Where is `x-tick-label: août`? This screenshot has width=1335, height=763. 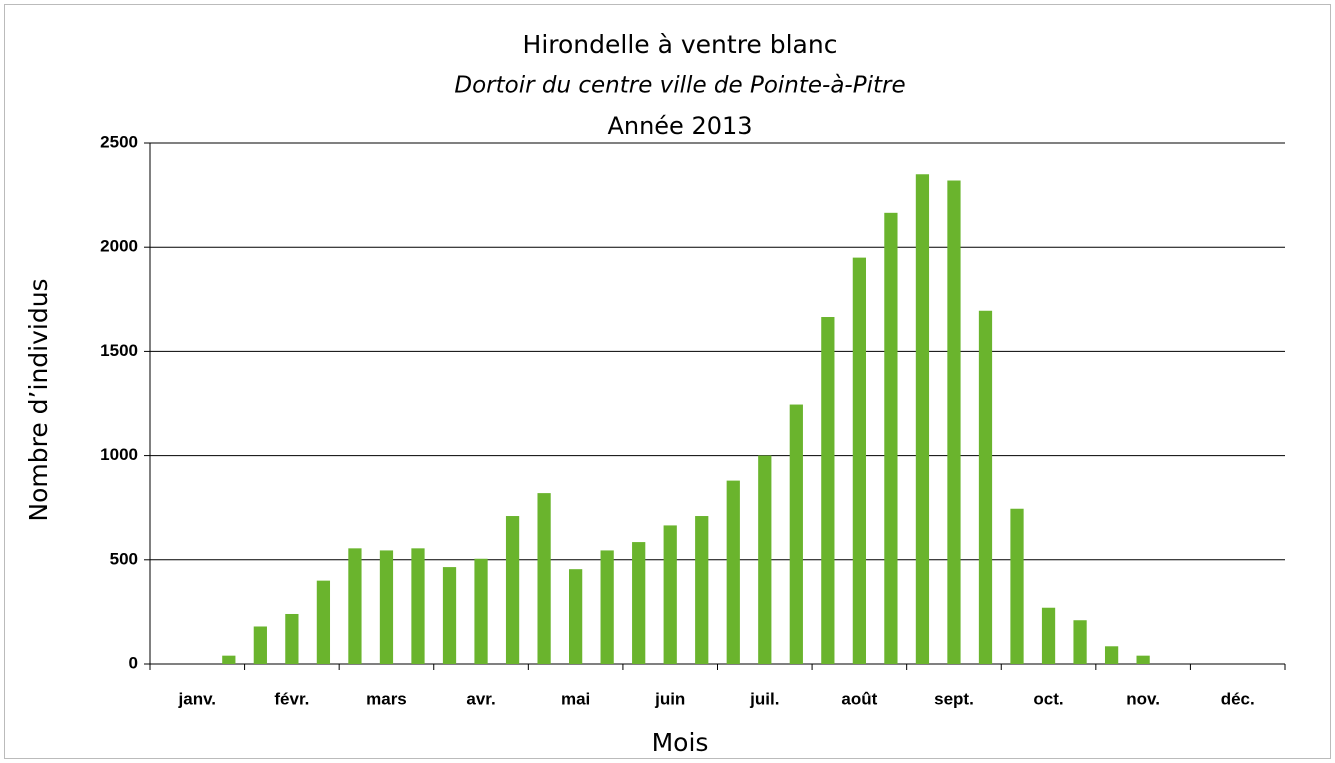
x-tick-label: août is located at coordinates (859, 698).